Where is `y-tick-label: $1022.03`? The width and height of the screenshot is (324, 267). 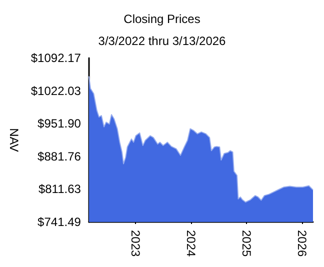 y-tick-label: $1022.03 is located at coordinates (56, 91).